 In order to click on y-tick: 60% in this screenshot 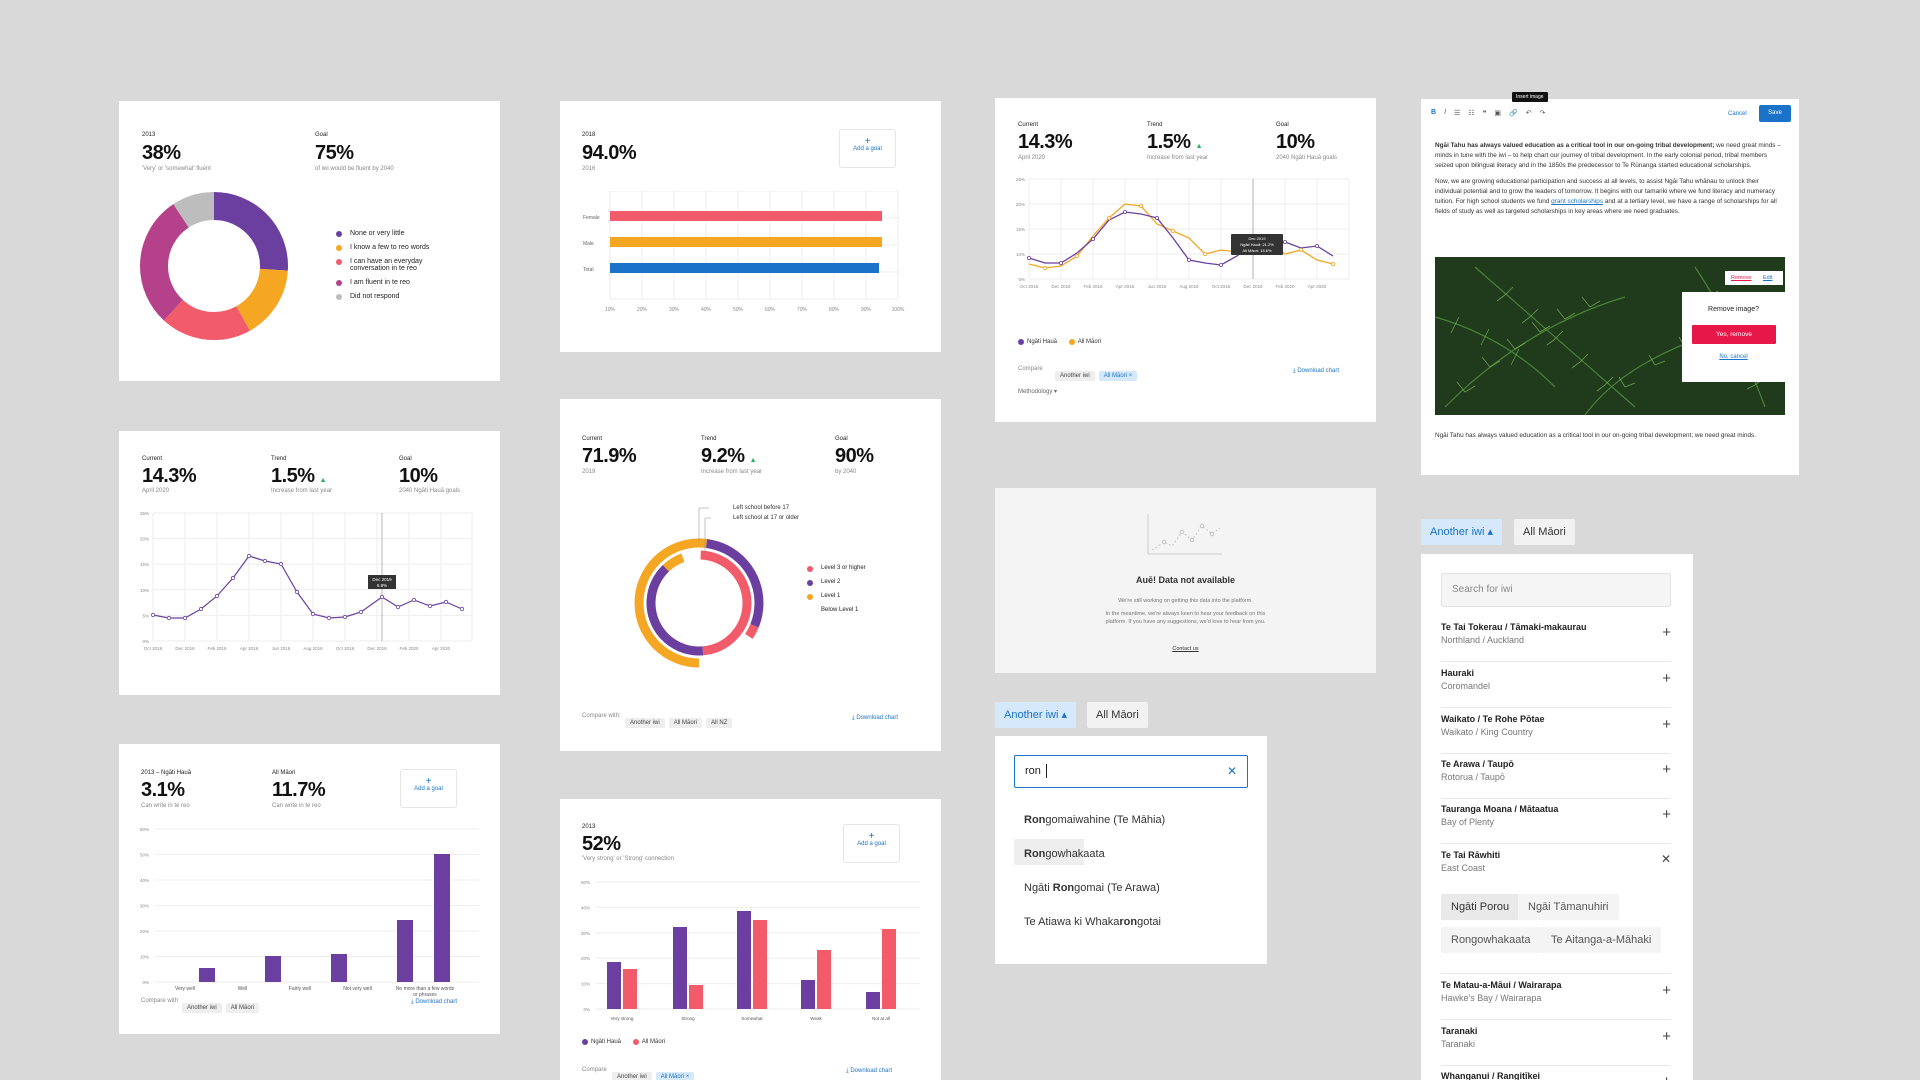, I will do `click(144, 829)`.